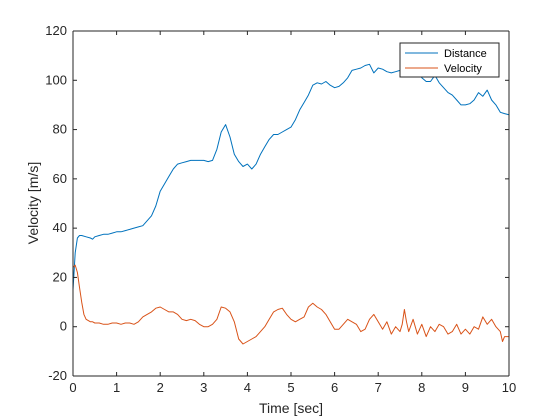 The height and width of the screenshot is (420, 560). Describe the element at coordinates (72, 387) in the screenshot. I see `x-tick-label: 0` at that location.